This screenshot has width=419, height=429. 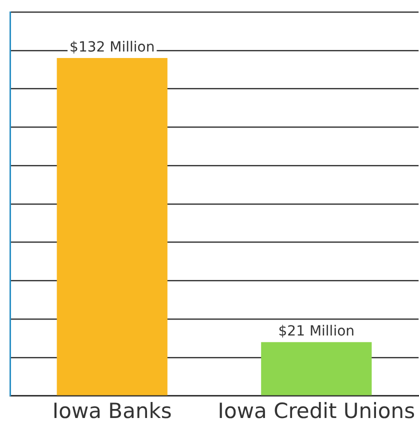 What do you see at coordinates (112, 48) in the screenshot?
I see `data-label: $132 Million` at bounding box center [112, 48].